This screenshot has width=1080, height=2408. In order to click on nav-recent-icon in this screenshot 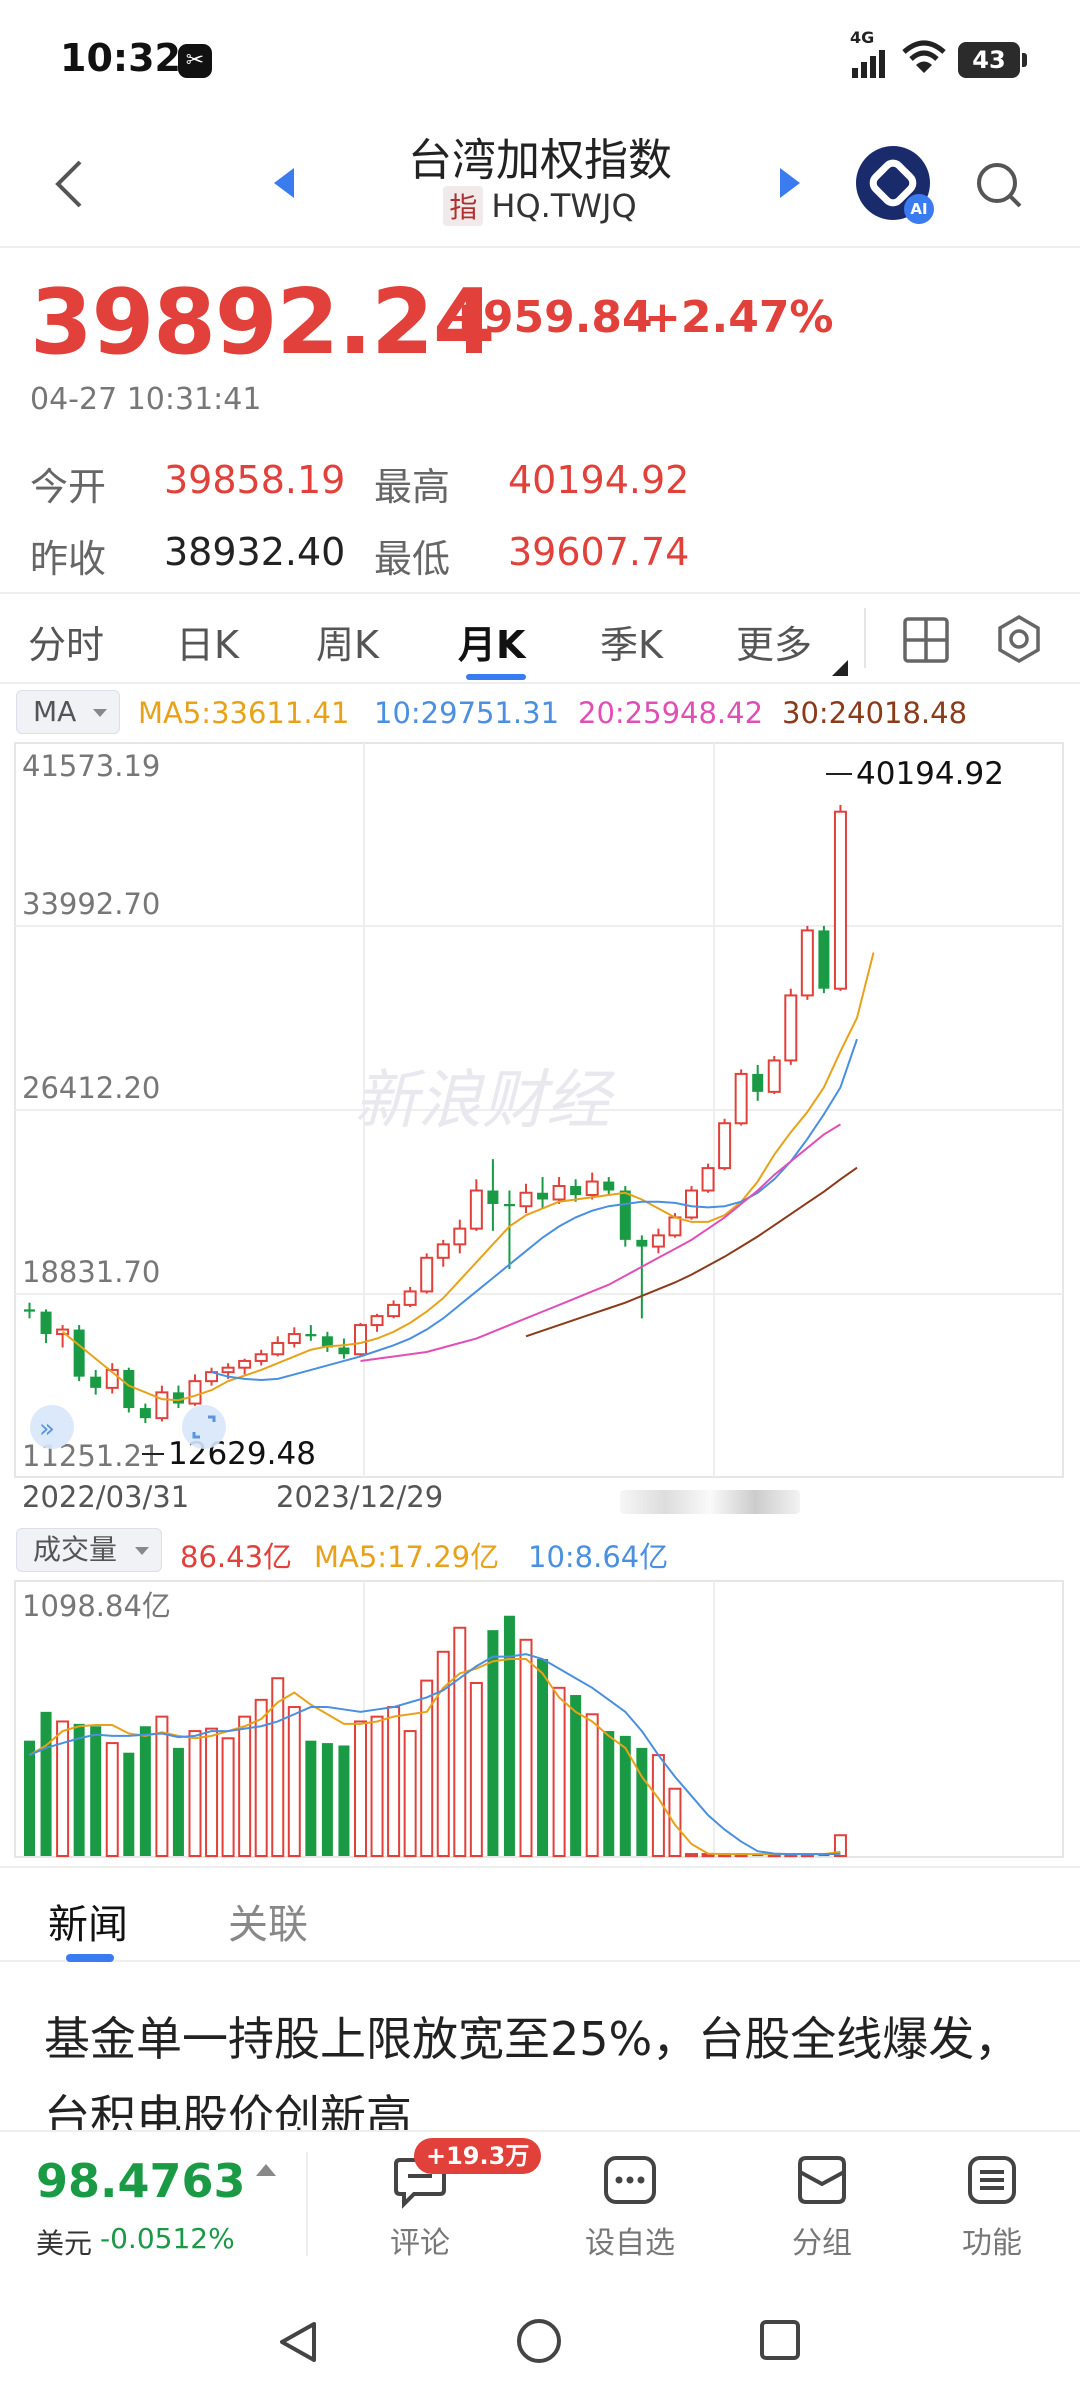, I will do `click(780, 2340)`.